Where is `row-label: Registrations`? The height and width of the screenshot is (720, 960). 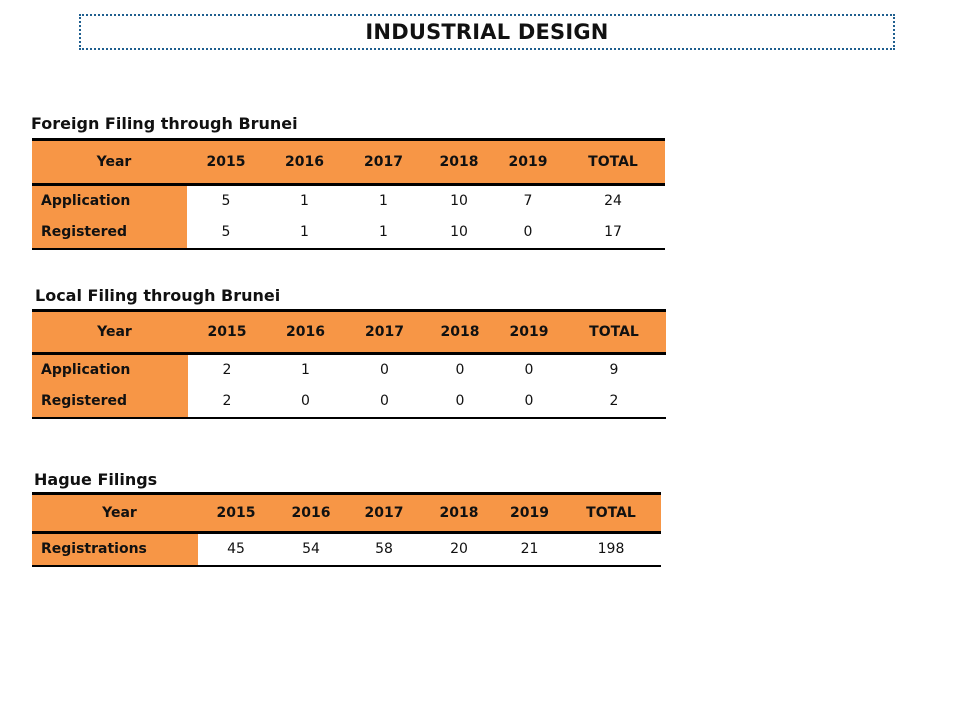
row-label: Registrations is located at coordinates (115, 549).